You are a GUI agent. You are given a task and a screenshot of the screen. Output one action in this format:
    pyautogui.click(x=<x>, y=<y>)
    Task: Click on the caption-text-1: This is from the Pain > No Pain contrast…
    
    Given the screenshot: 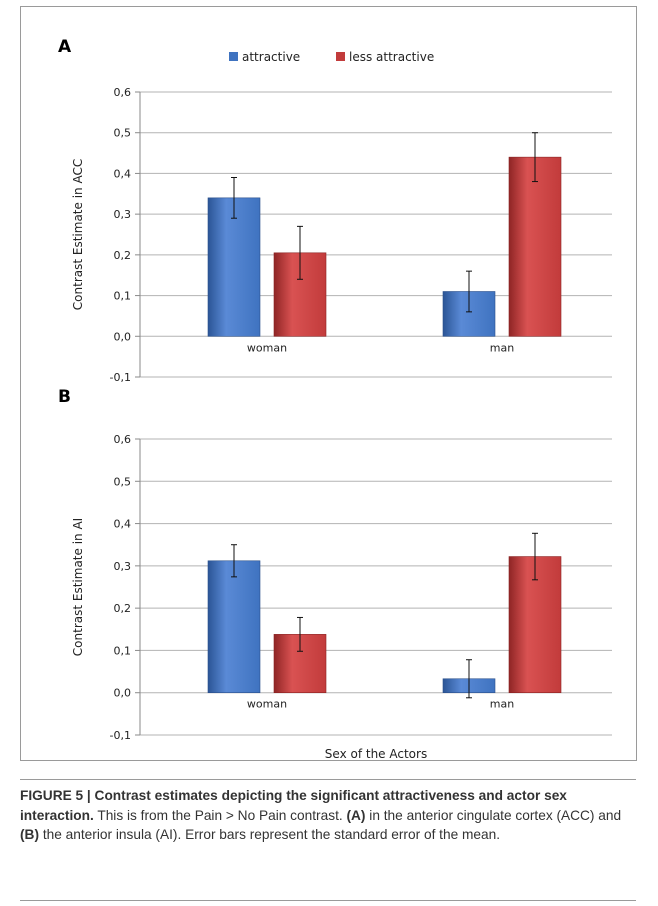 What is the action you would take?
    pyautogui.click(x=220, y=815)
    